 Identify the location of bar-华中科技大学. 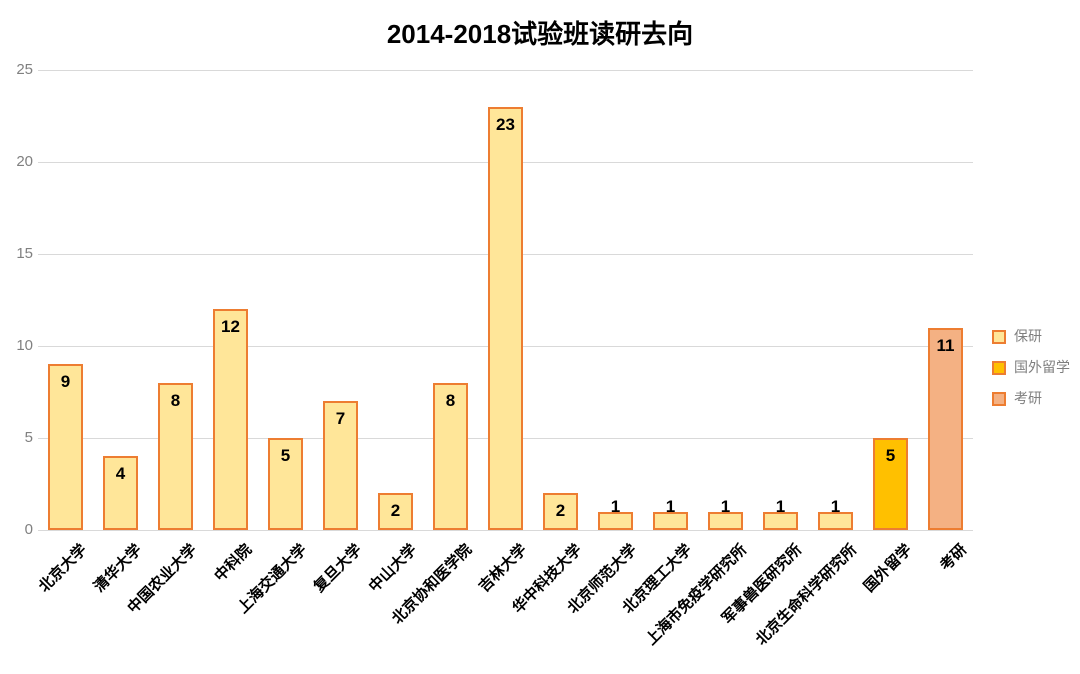
(560, 511).